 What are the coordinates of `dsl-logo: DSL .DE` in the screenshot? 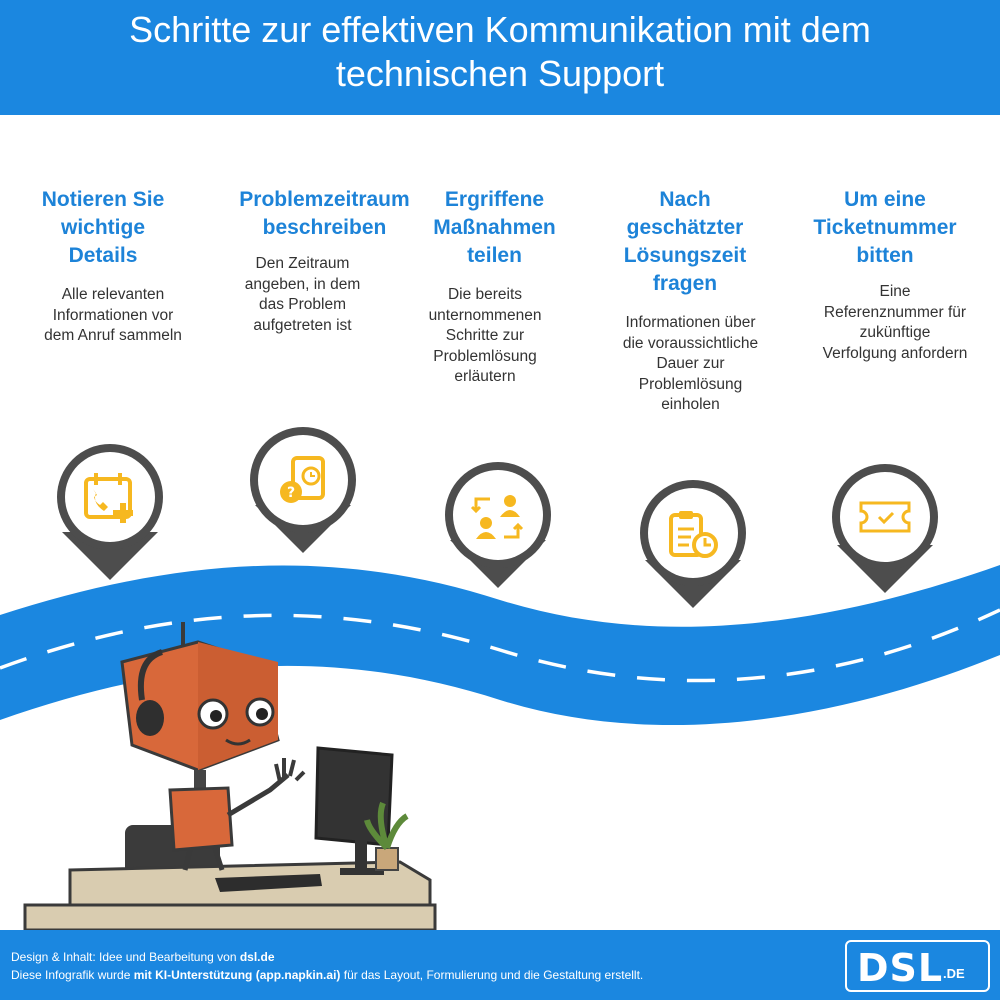 It's located at (917, 966).